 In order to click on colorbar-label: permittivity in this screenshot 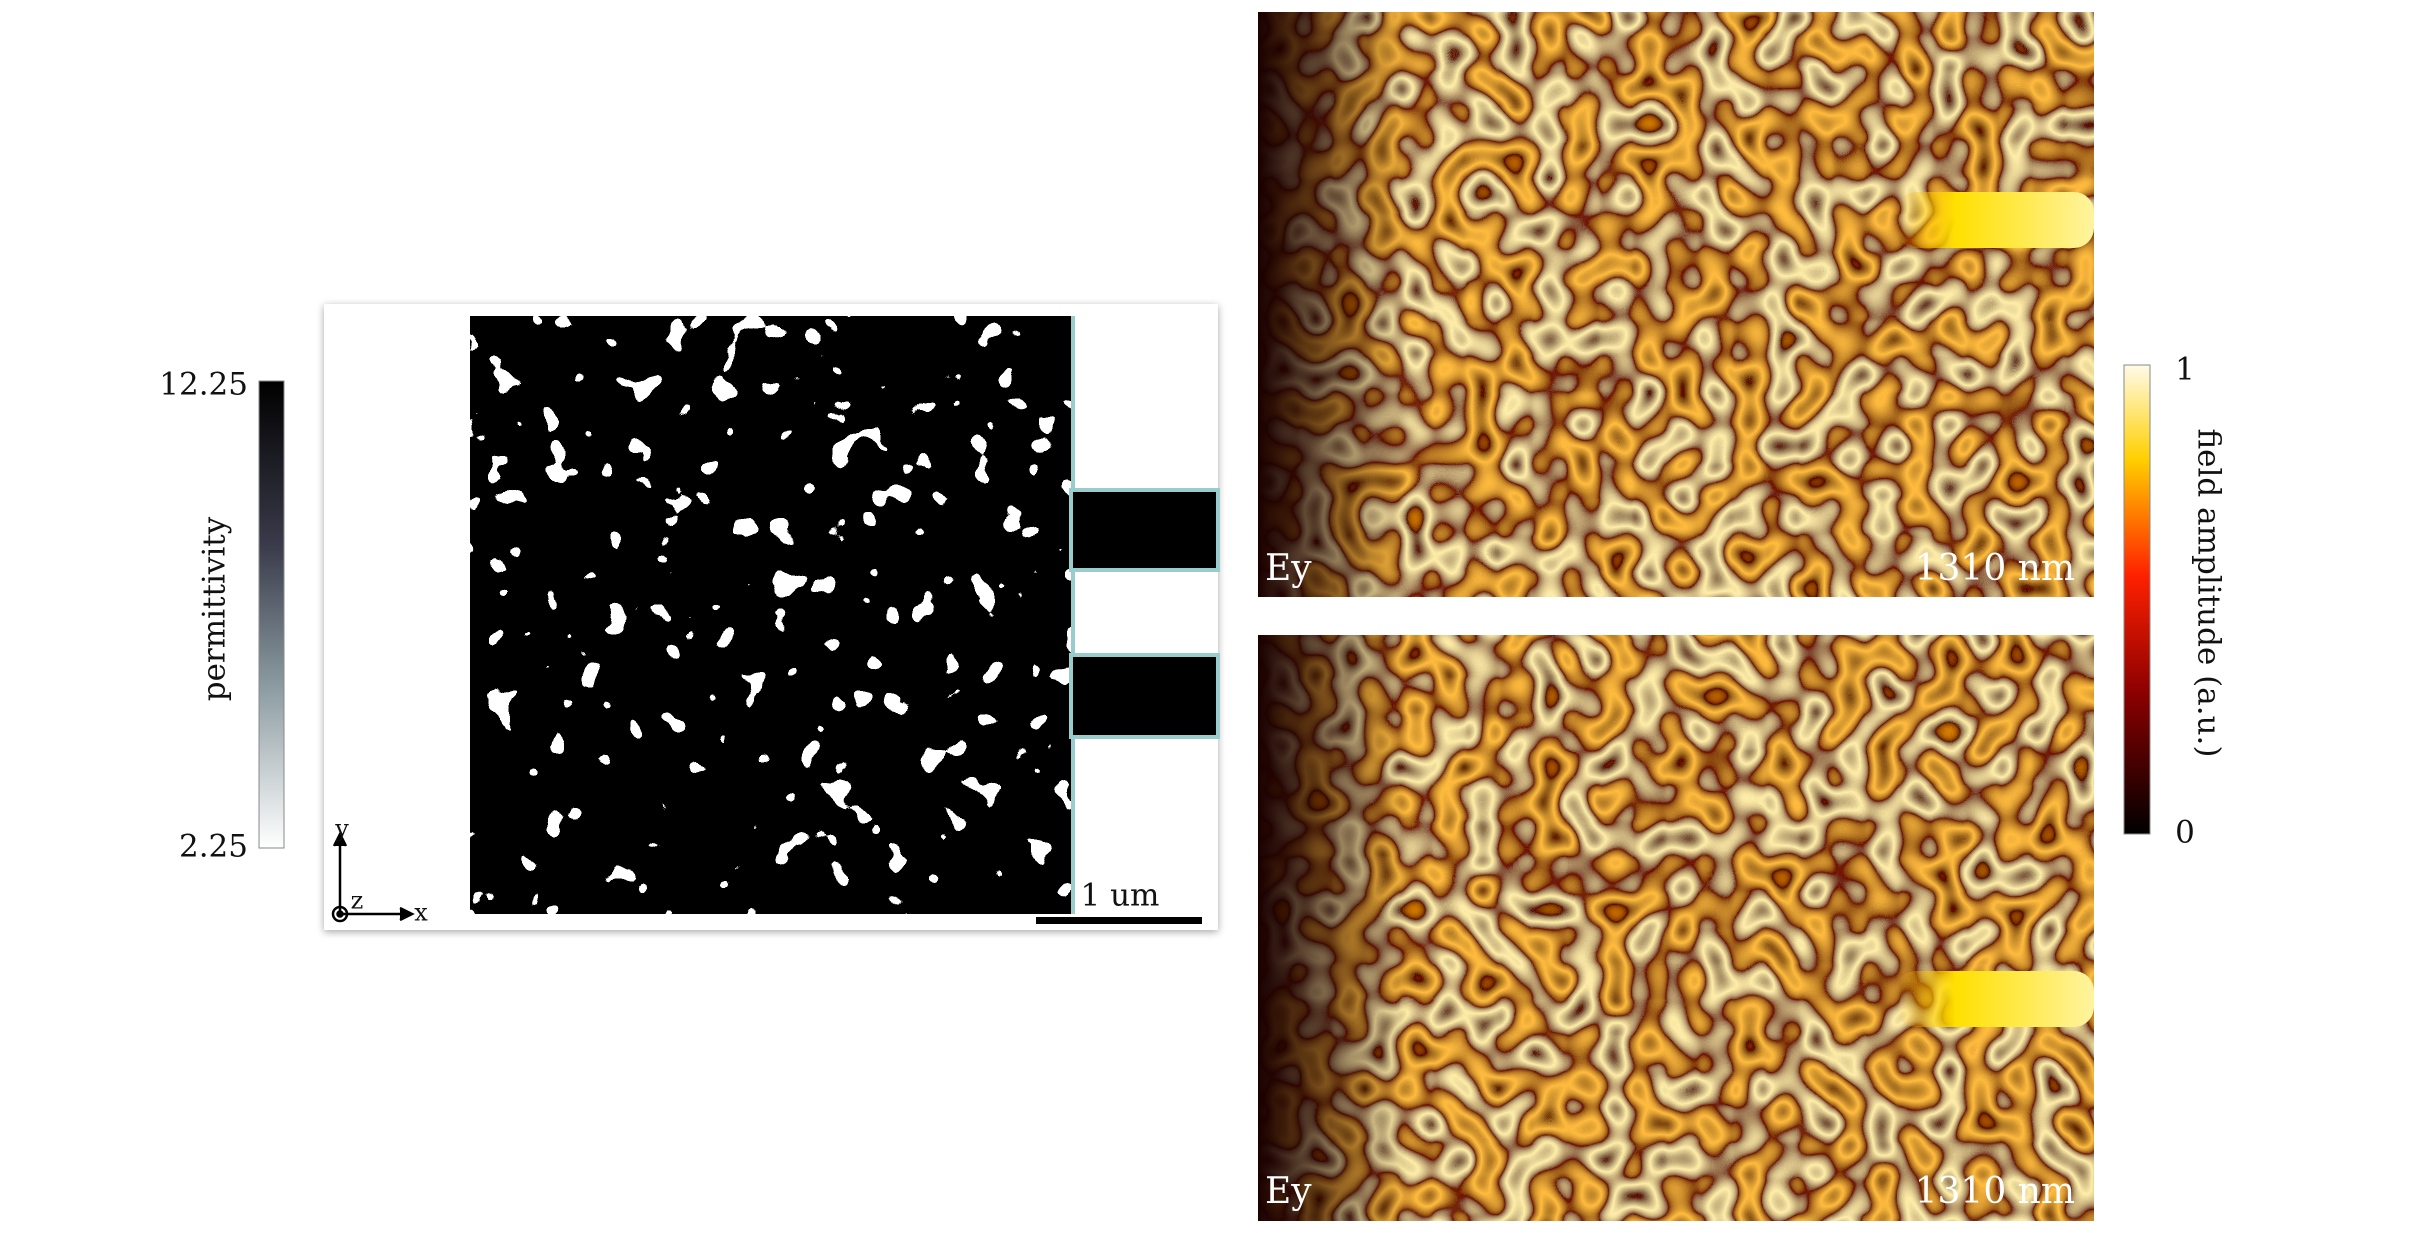, I will do `click(215, 608)`.